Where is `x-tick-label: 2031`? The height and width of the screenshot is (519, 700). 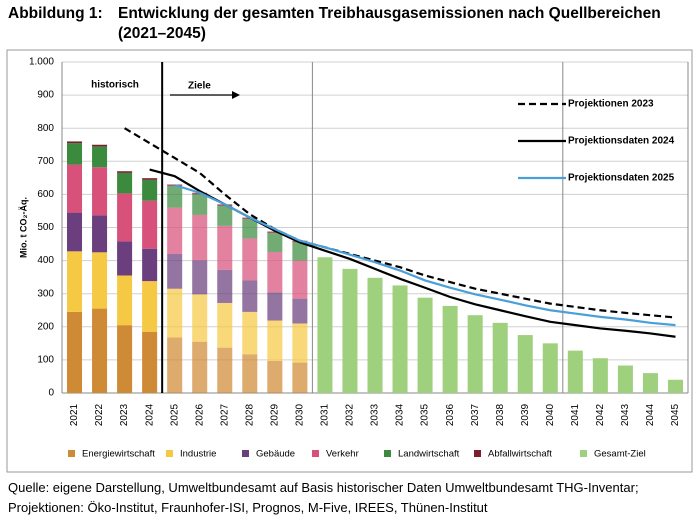 x-tick-label: 2031 is located at coordinates (325, 414).